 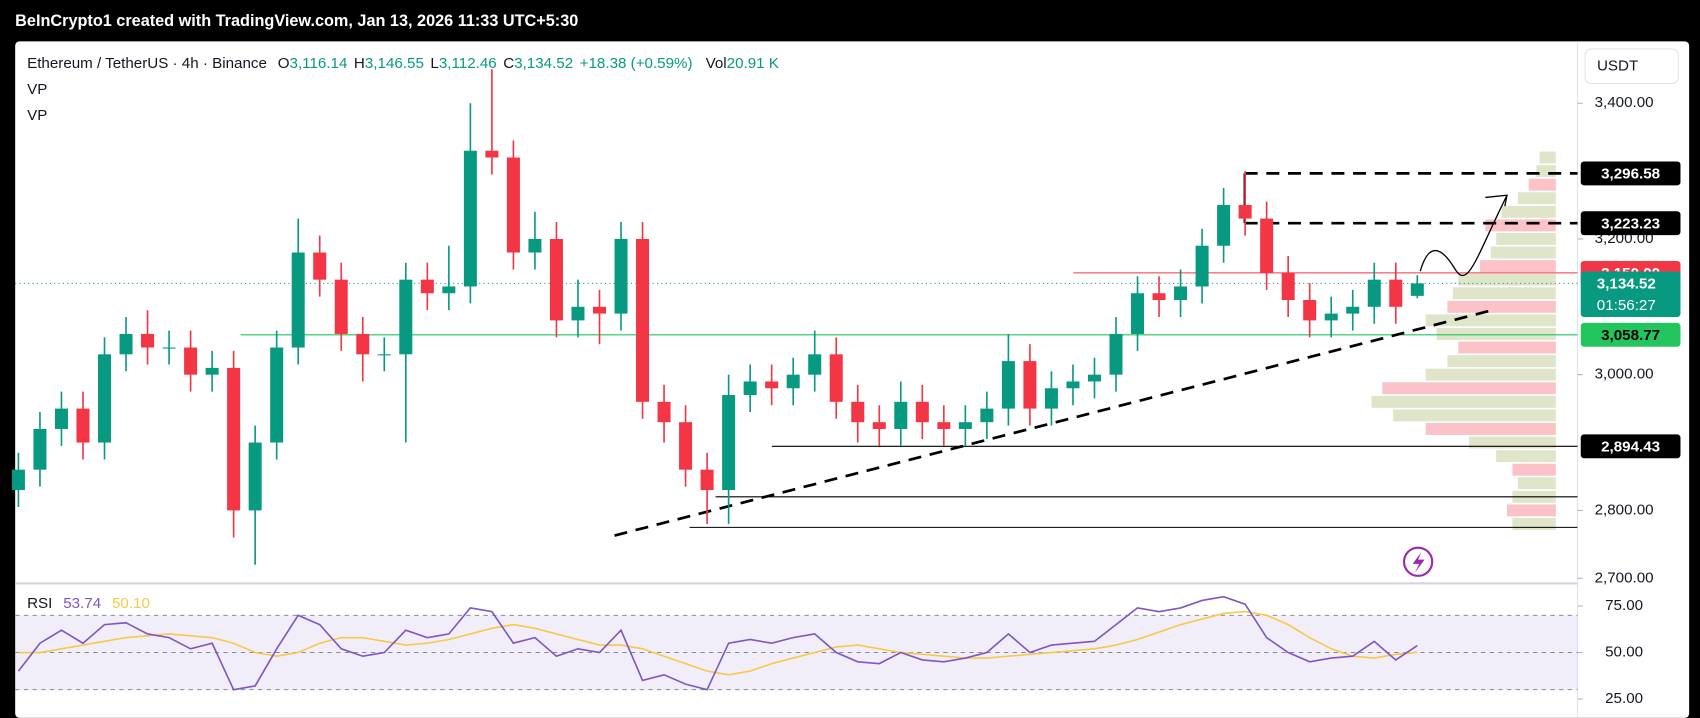 What do you see at coordinates (753, 63) in the screenshot?
I see `volume: 20.91 K` at bounding box center [753, 63].